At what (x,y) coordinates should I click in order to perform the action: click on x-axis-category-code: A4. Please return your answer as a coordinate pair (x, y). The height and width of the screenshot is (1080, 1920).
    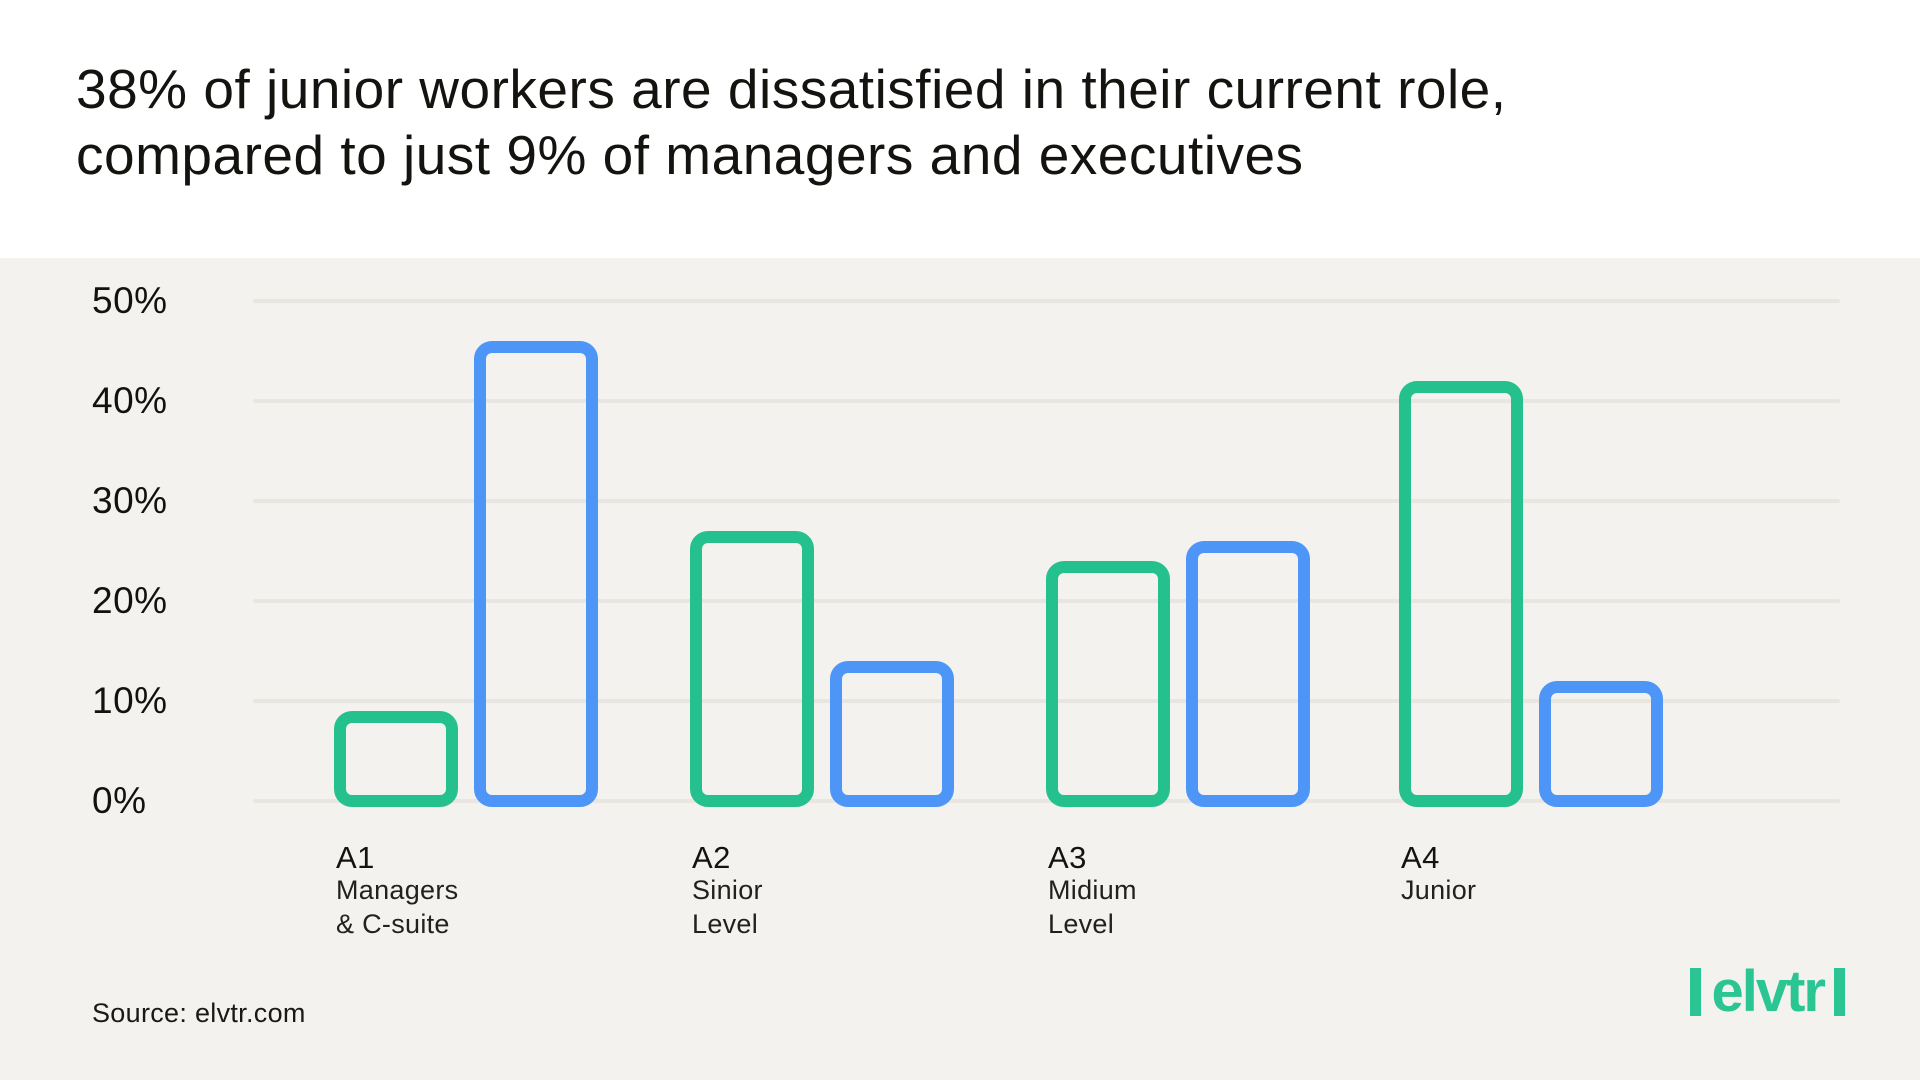
    Looking at the image, I should click on (1420, 857).